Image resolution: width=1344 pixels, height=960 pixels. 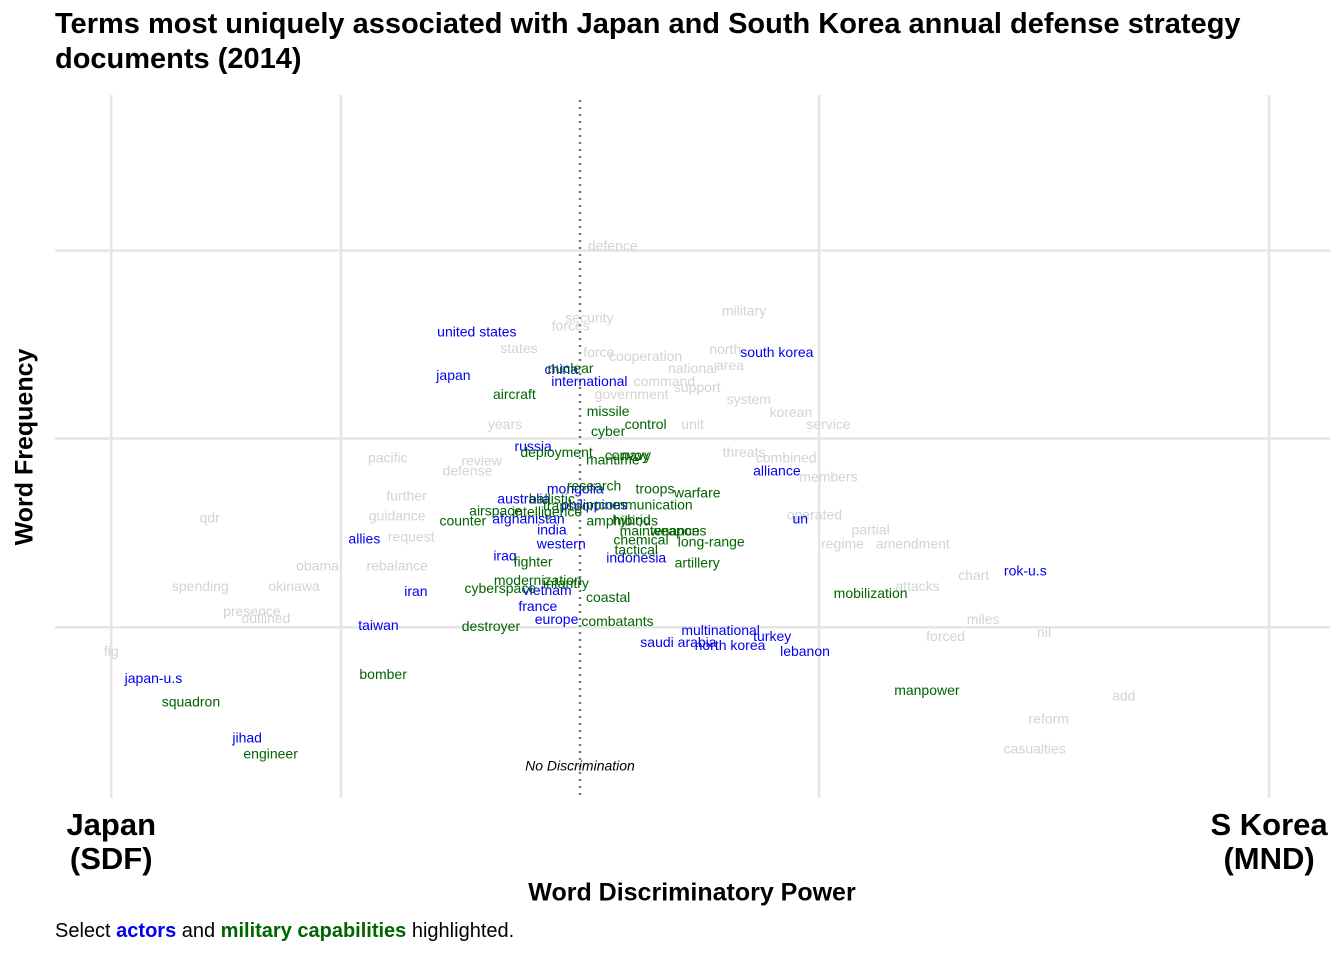 What do you see at coordinates (636, 455) in the screenshot?
I see `word-point: navy` at bounding box center [636, 455].